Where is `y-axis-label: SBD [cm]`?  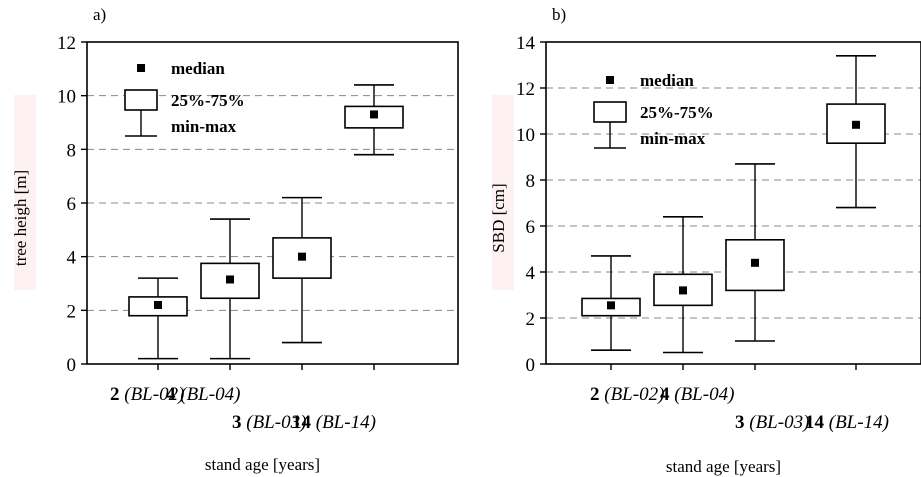 y-axis-label: SBD [cm] is located at coordinates (498, 217).